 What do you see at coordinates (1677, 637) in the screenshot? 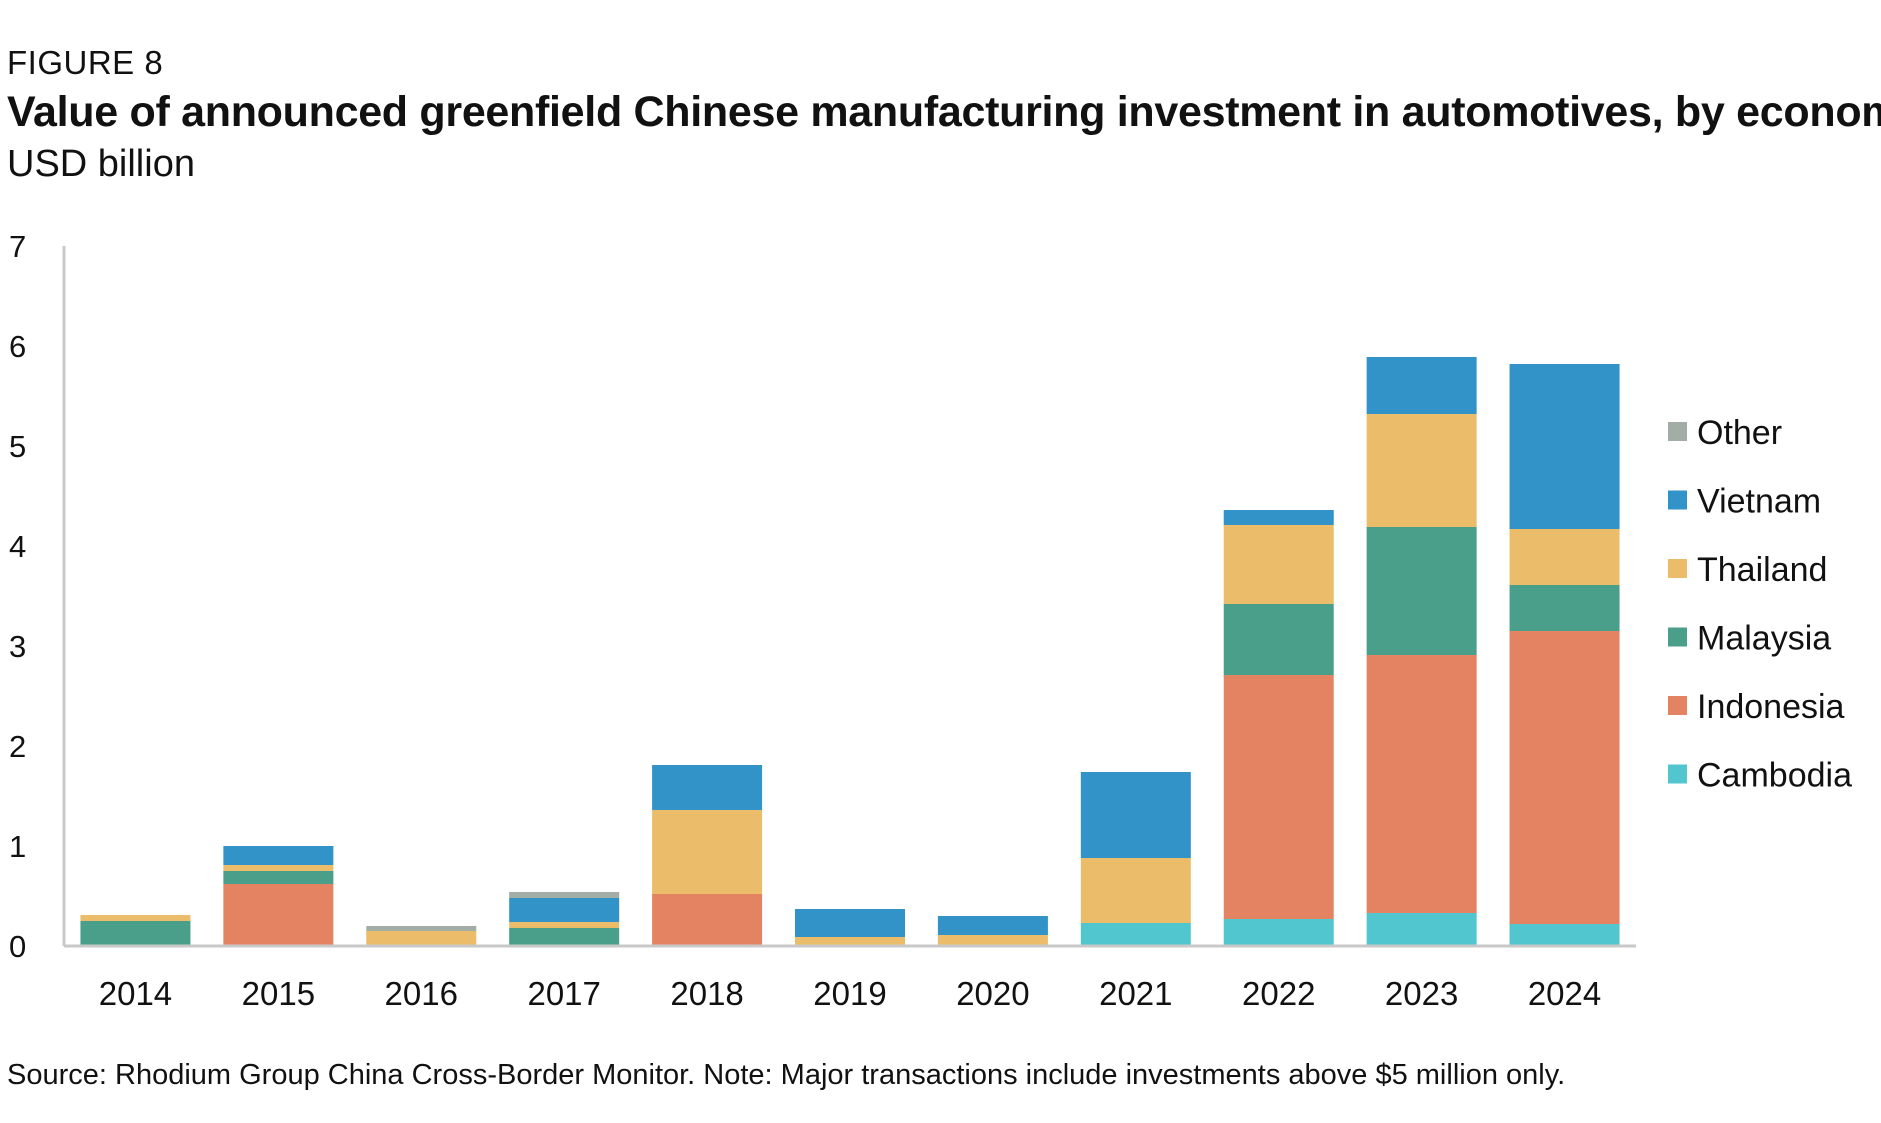
I see `legend-swatch-malaysia` at bounding box center [1677, 637].